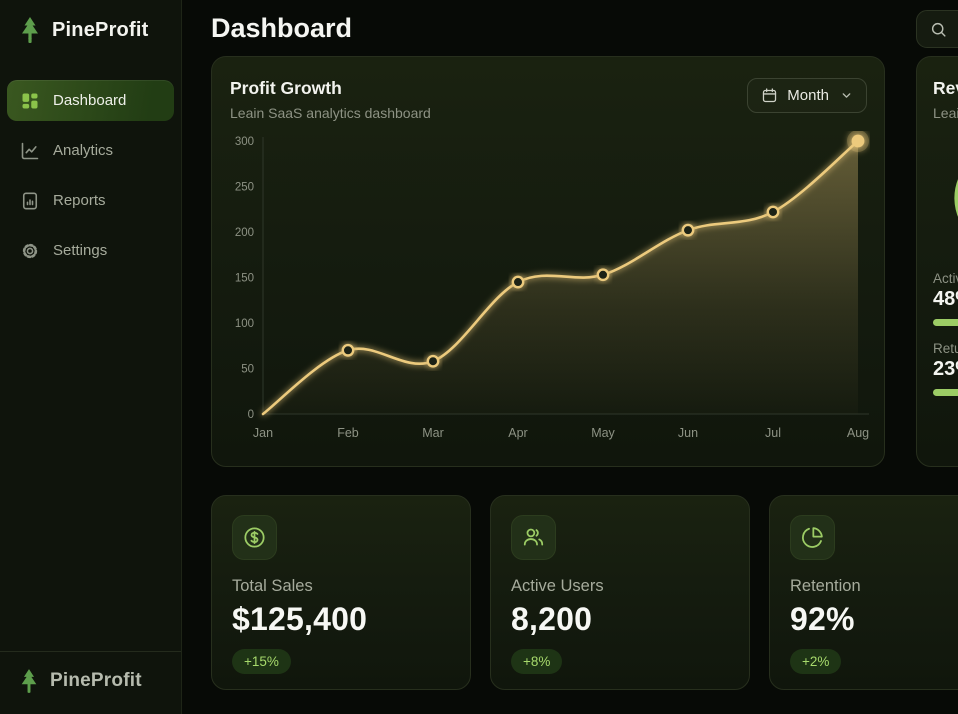 The image size is (958, 714). What do you see at coordinates (433, 433) in the screenshot?
I see `svg-text: Mar` at bounding box center [433, 433].